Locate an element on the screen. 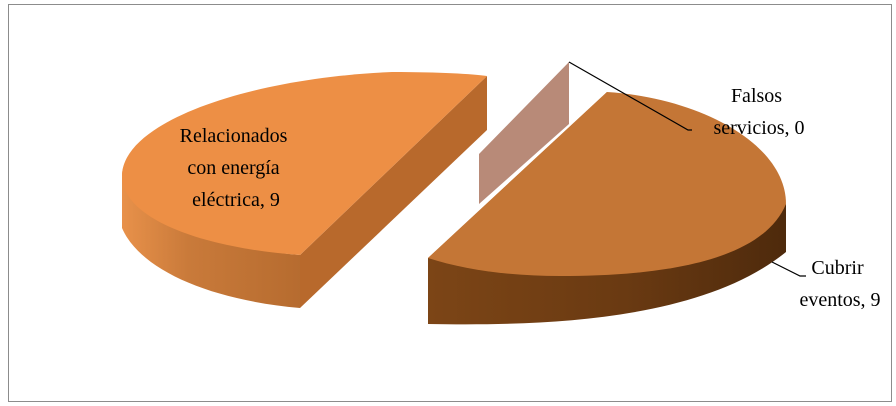 Image resolution: width=896 pixels, height=406 pixels. data-label-relacionados-line-3: eléctrica, 9 is located at coordinates (236, 200).